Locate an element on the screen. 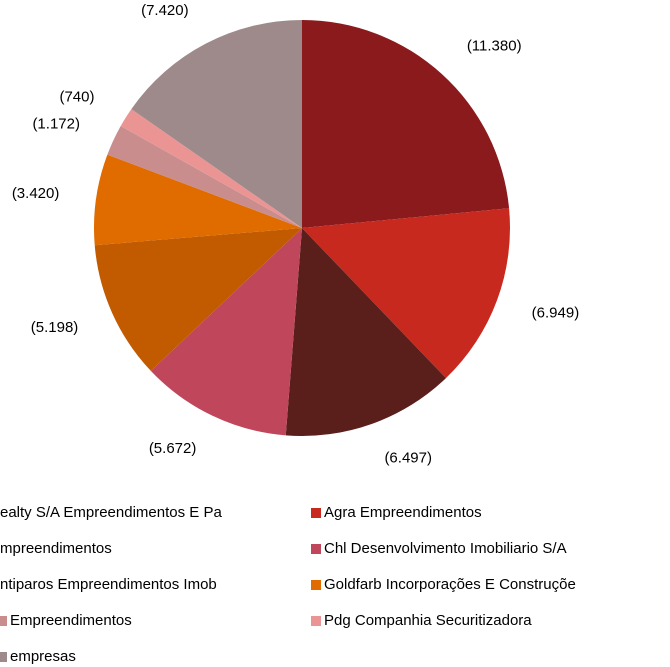  data-label: (6.949) is located at coordinates (556, 312).